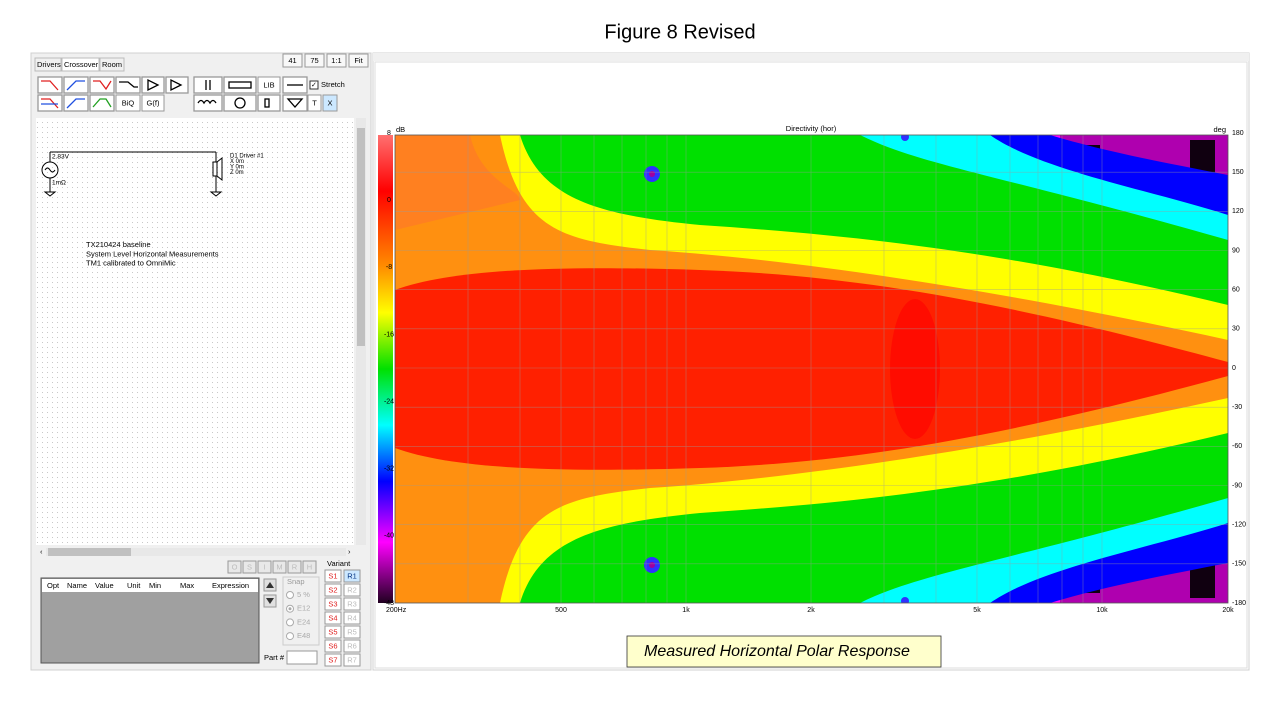 The image size is (1280, 720). I want to click on mode-button-label: H, so click(309, 566).